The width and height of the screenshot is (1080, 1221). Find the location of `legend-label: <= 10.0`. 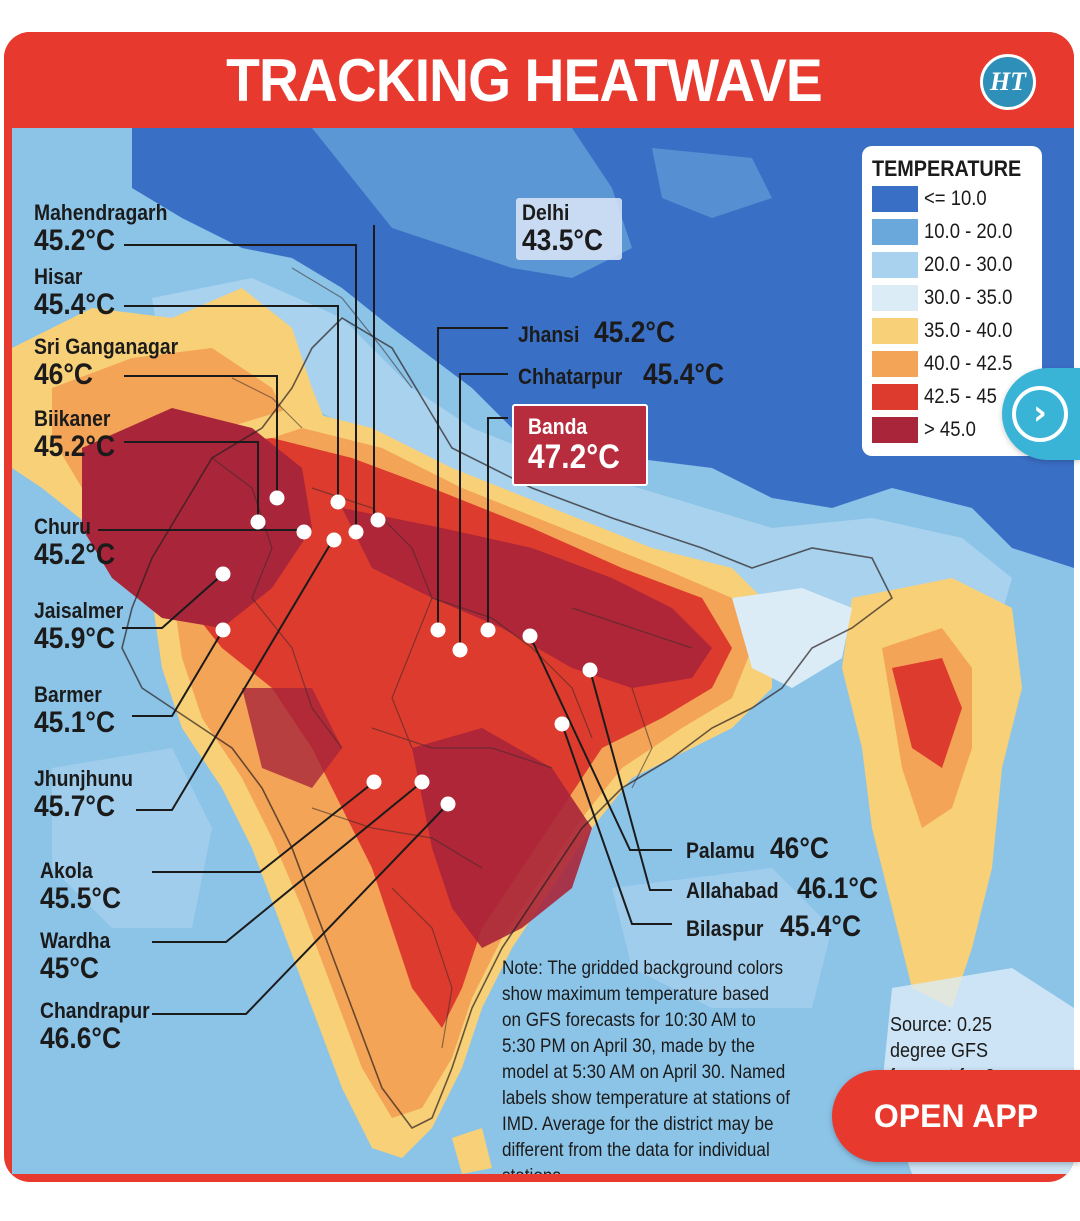

legend-label: <= 10.0 is located at coordinates (955, 198).